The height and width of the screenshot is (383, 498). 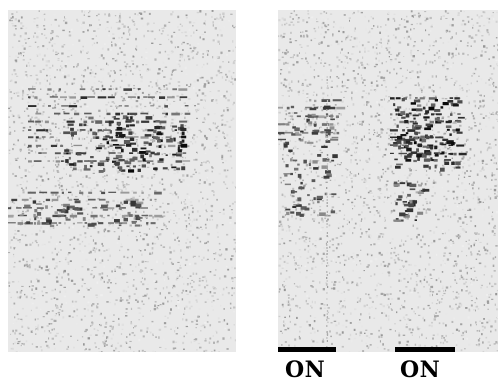 I want to click on scale-bar-left, so click(x=307, y=349).